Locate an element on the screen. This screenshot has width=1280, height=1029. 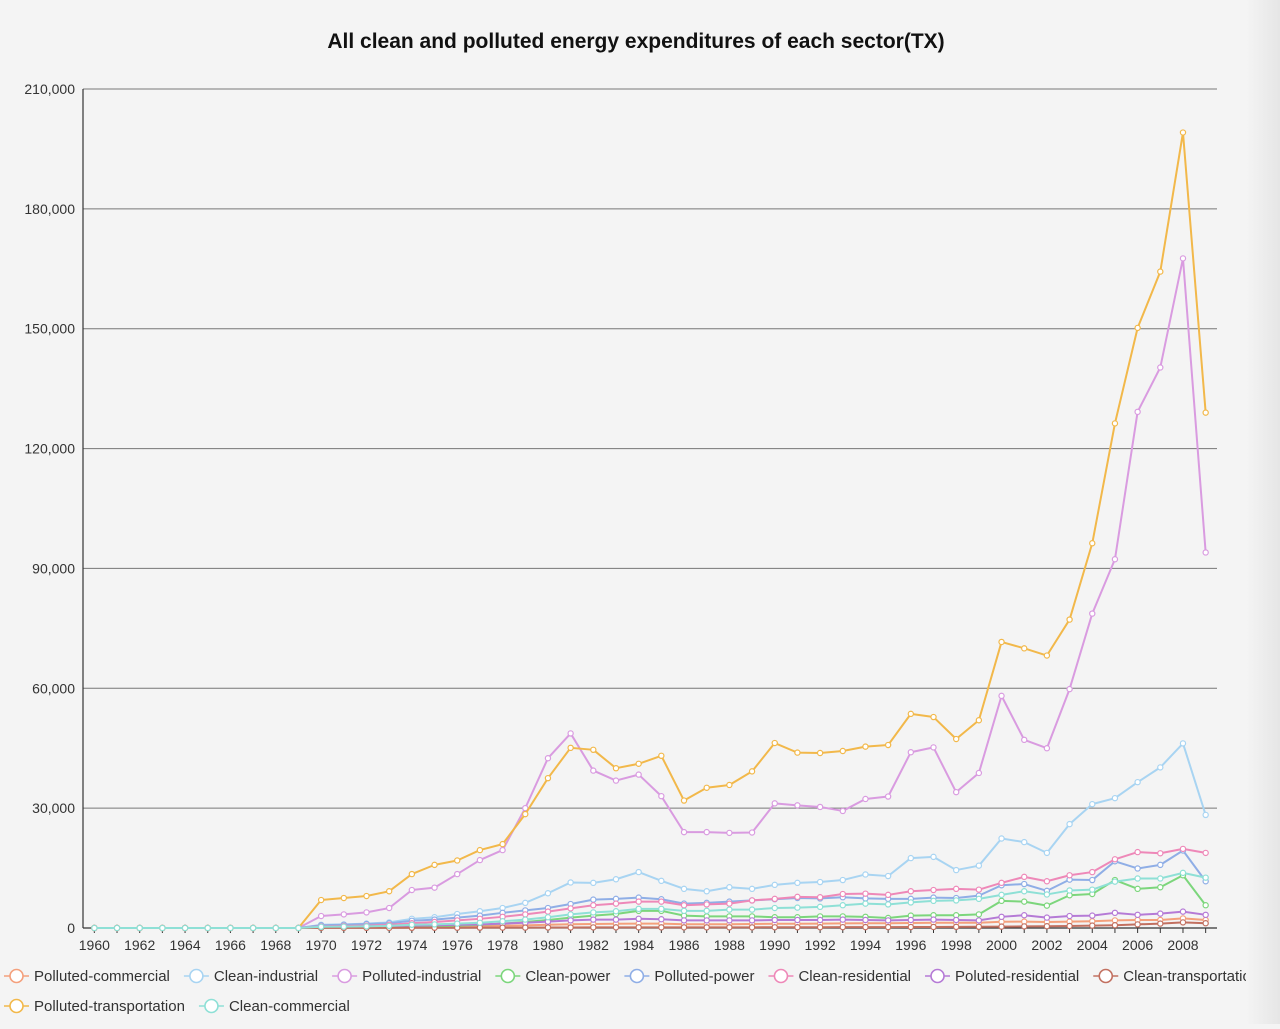
legend-item: Clean-residential is located at coordinates (839, 976).